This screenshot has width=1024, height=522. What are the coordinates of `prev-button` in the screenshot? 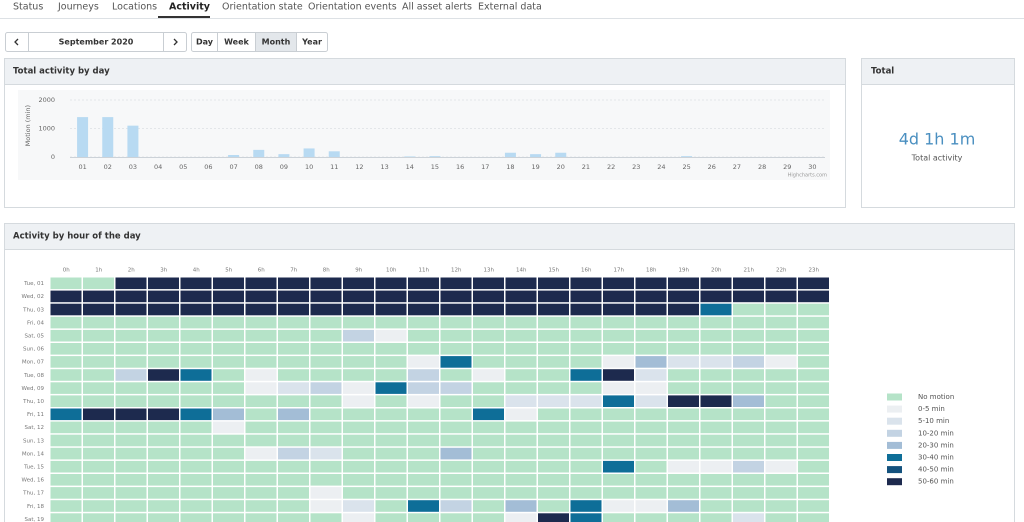 It's located at (16, 42).